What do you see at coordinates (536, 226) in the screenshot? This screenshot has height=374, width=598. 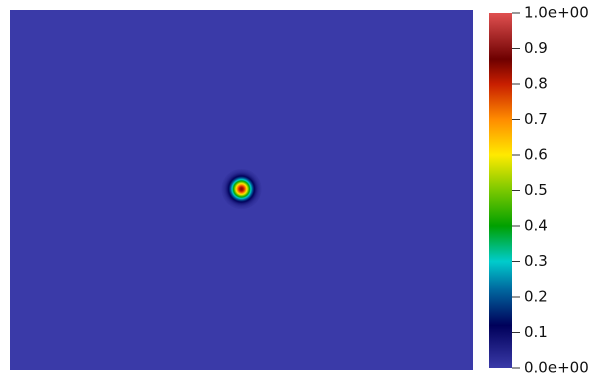 I see `colorbar-tick-label: 0.4` at bounding box center [536, 226].